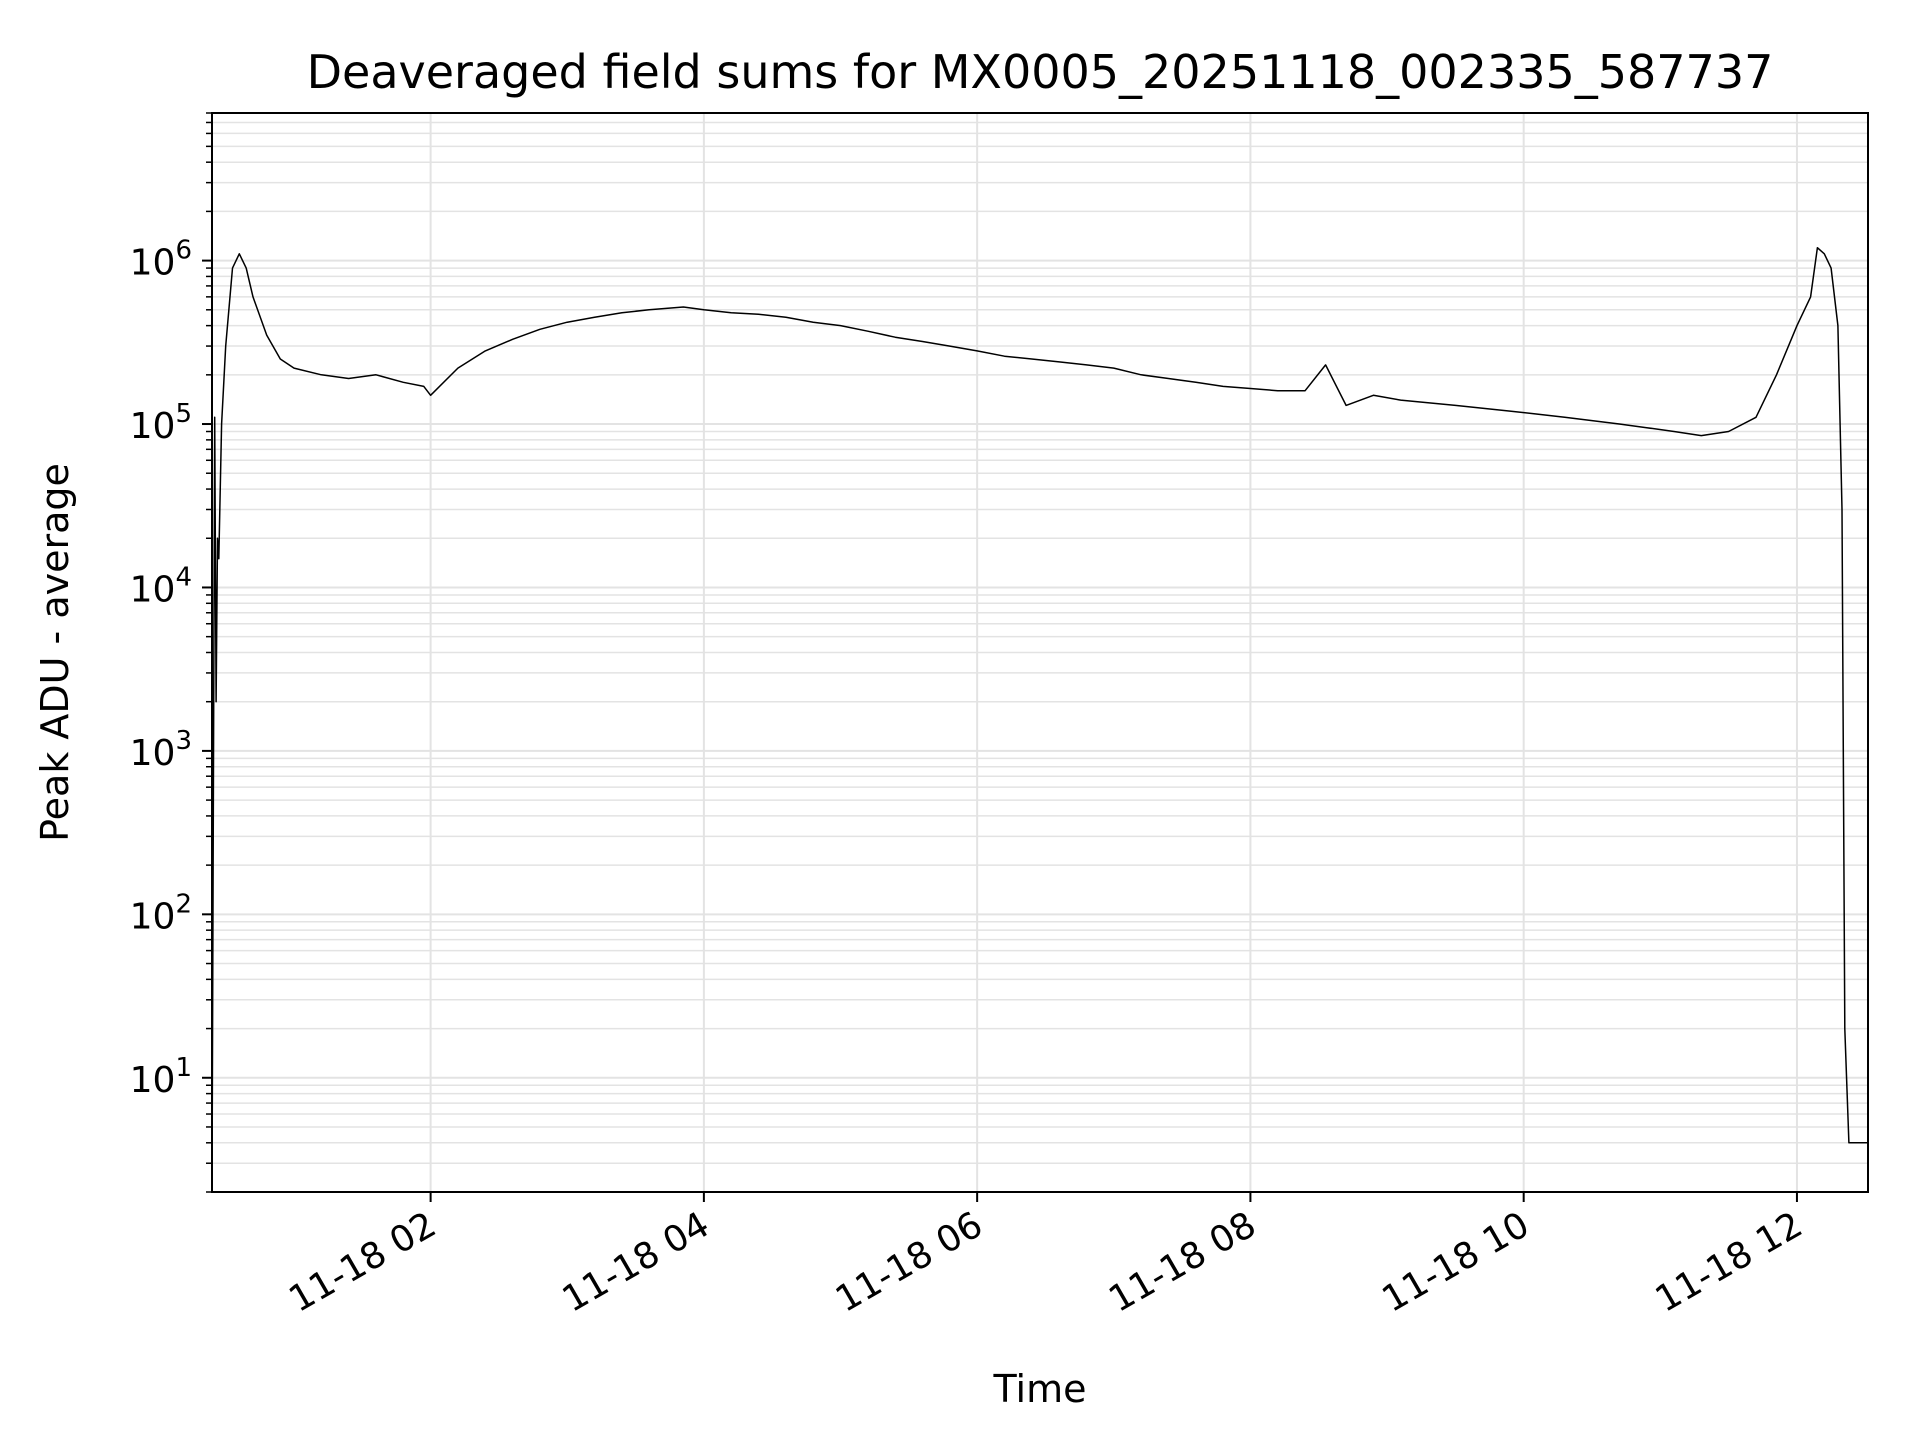  I want to click on y-tick-label: 10³, so click(161, 750).